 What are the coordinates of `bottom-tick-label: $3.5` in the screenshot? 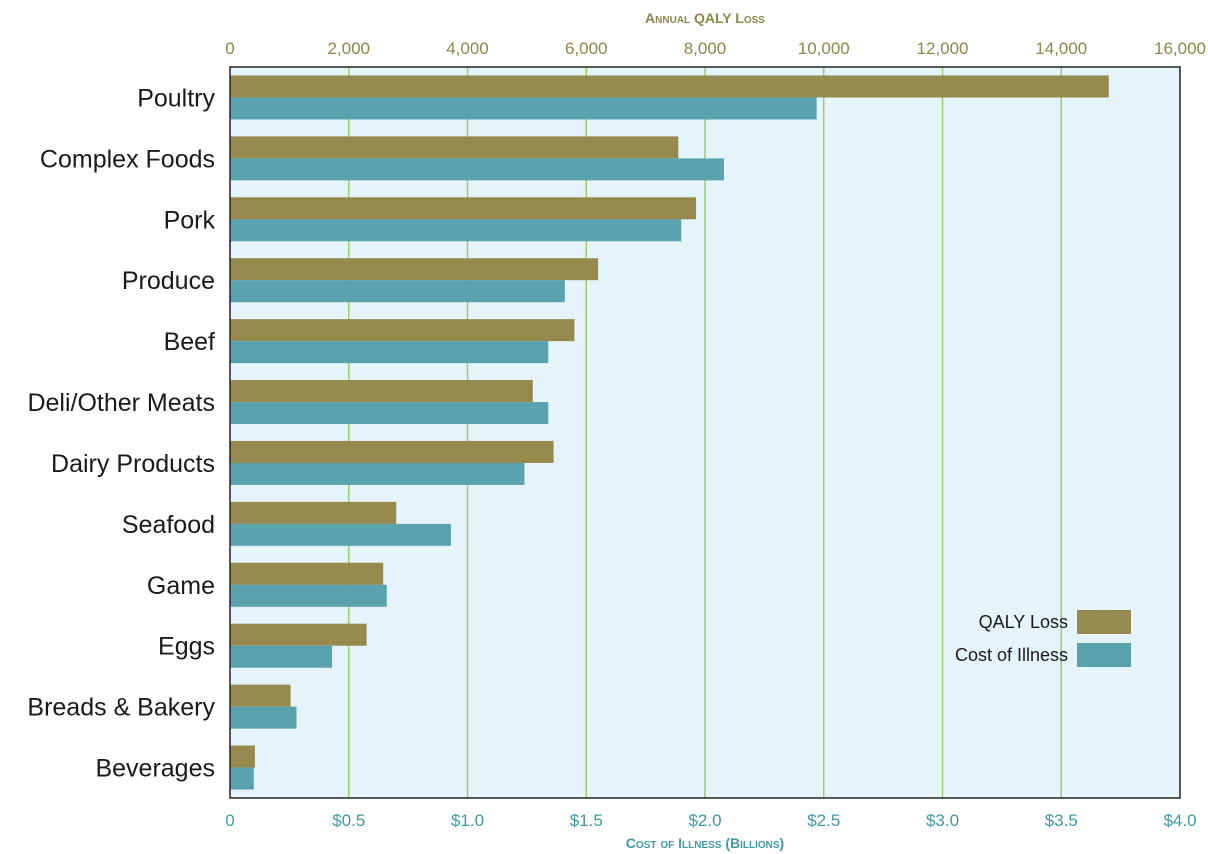 It's located at (1061, 820).